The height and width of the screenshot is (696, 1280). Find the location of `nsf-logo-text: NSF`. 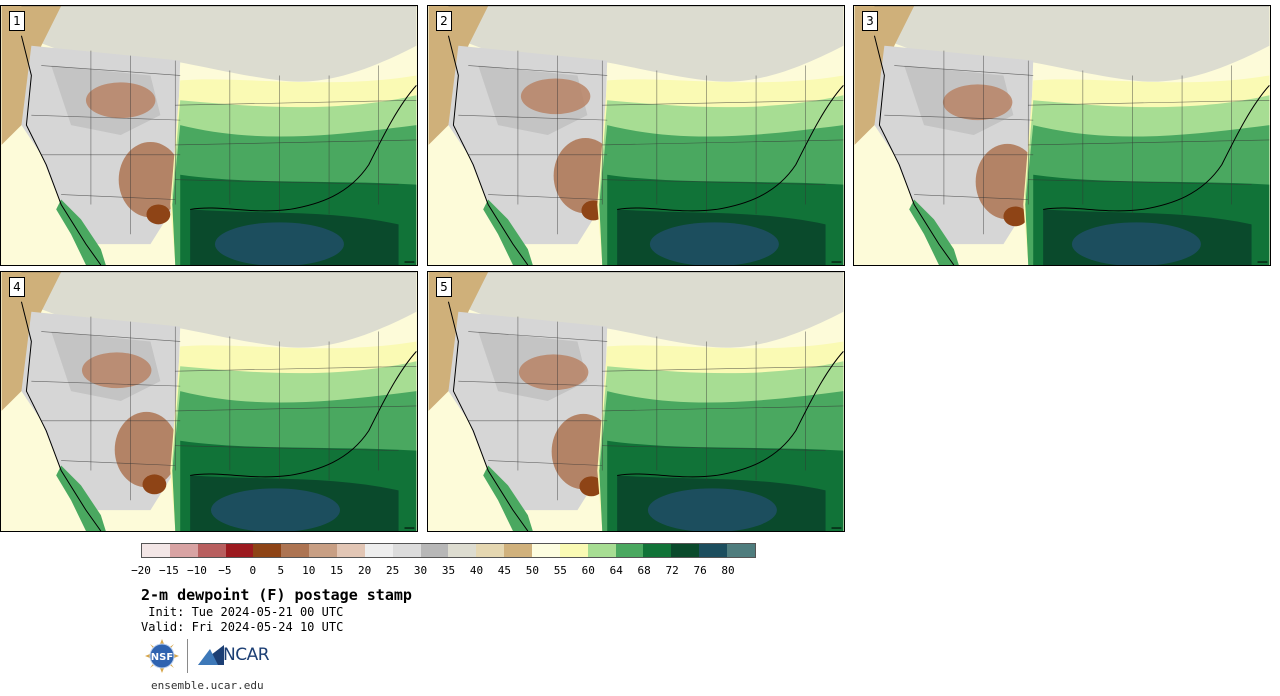

nsf-logo-text: NSF is located at coordinates (162, 657).